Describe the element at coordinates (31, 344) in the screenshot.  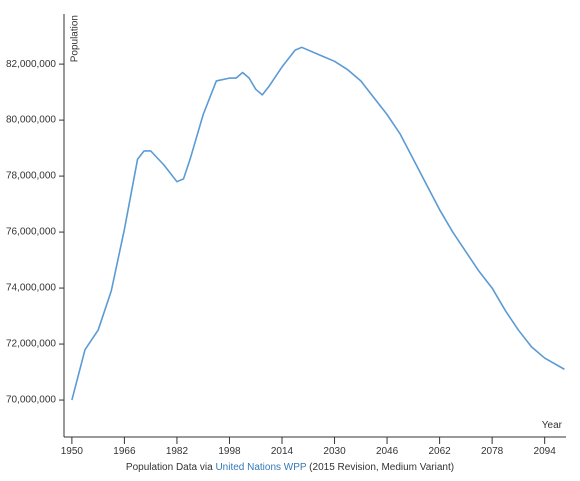
I see `y-tick-label: 72,000,000` at that location.